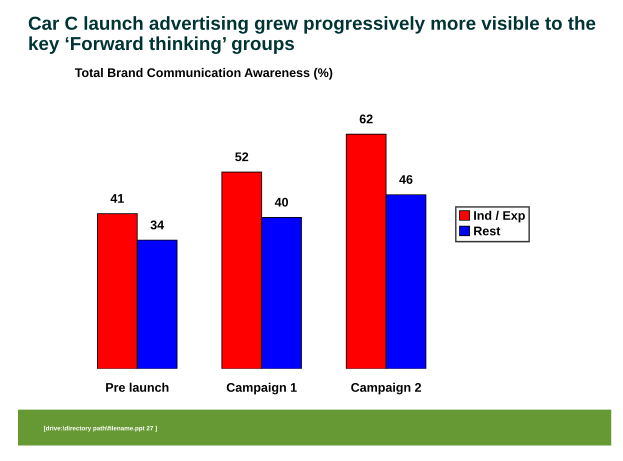 The width and height of the screenshot is (623, 461). Describe the element at coordinates (366, 119) in the screenshot. I see `data-label: 62` at that location.